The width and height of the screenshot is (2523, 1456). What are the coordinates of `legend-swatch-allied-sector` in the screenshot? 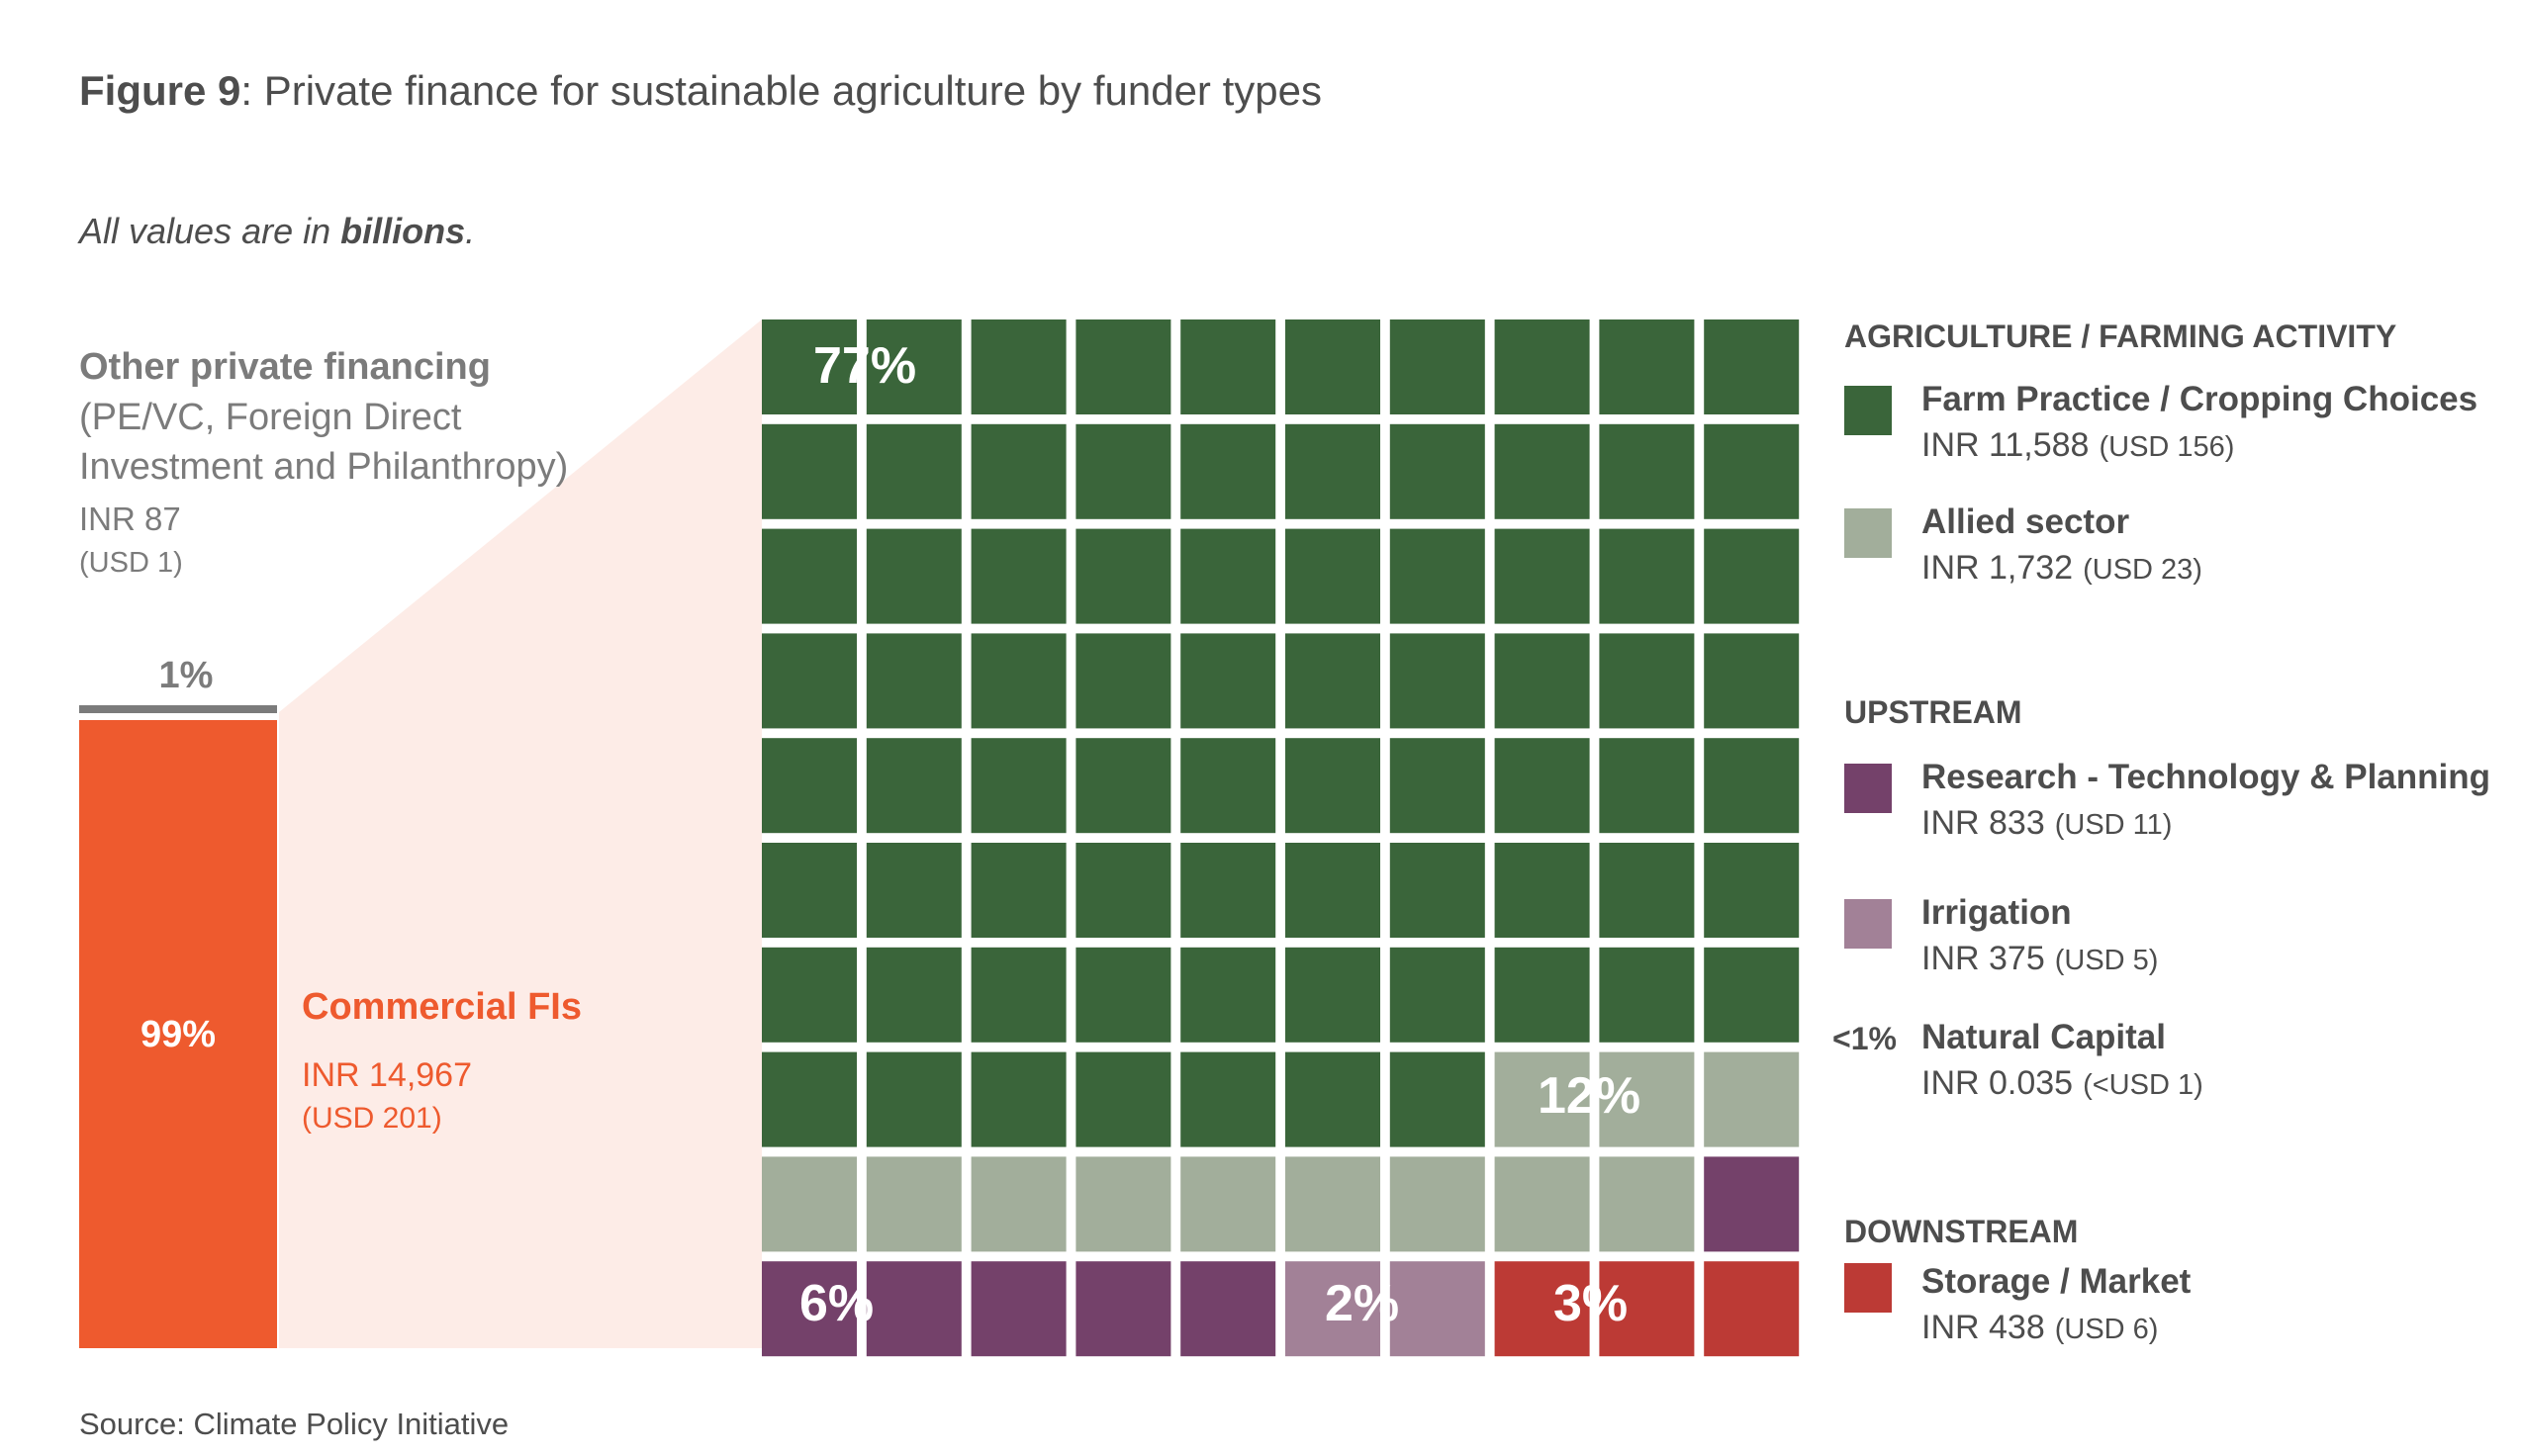 It's located at (1868, 533).